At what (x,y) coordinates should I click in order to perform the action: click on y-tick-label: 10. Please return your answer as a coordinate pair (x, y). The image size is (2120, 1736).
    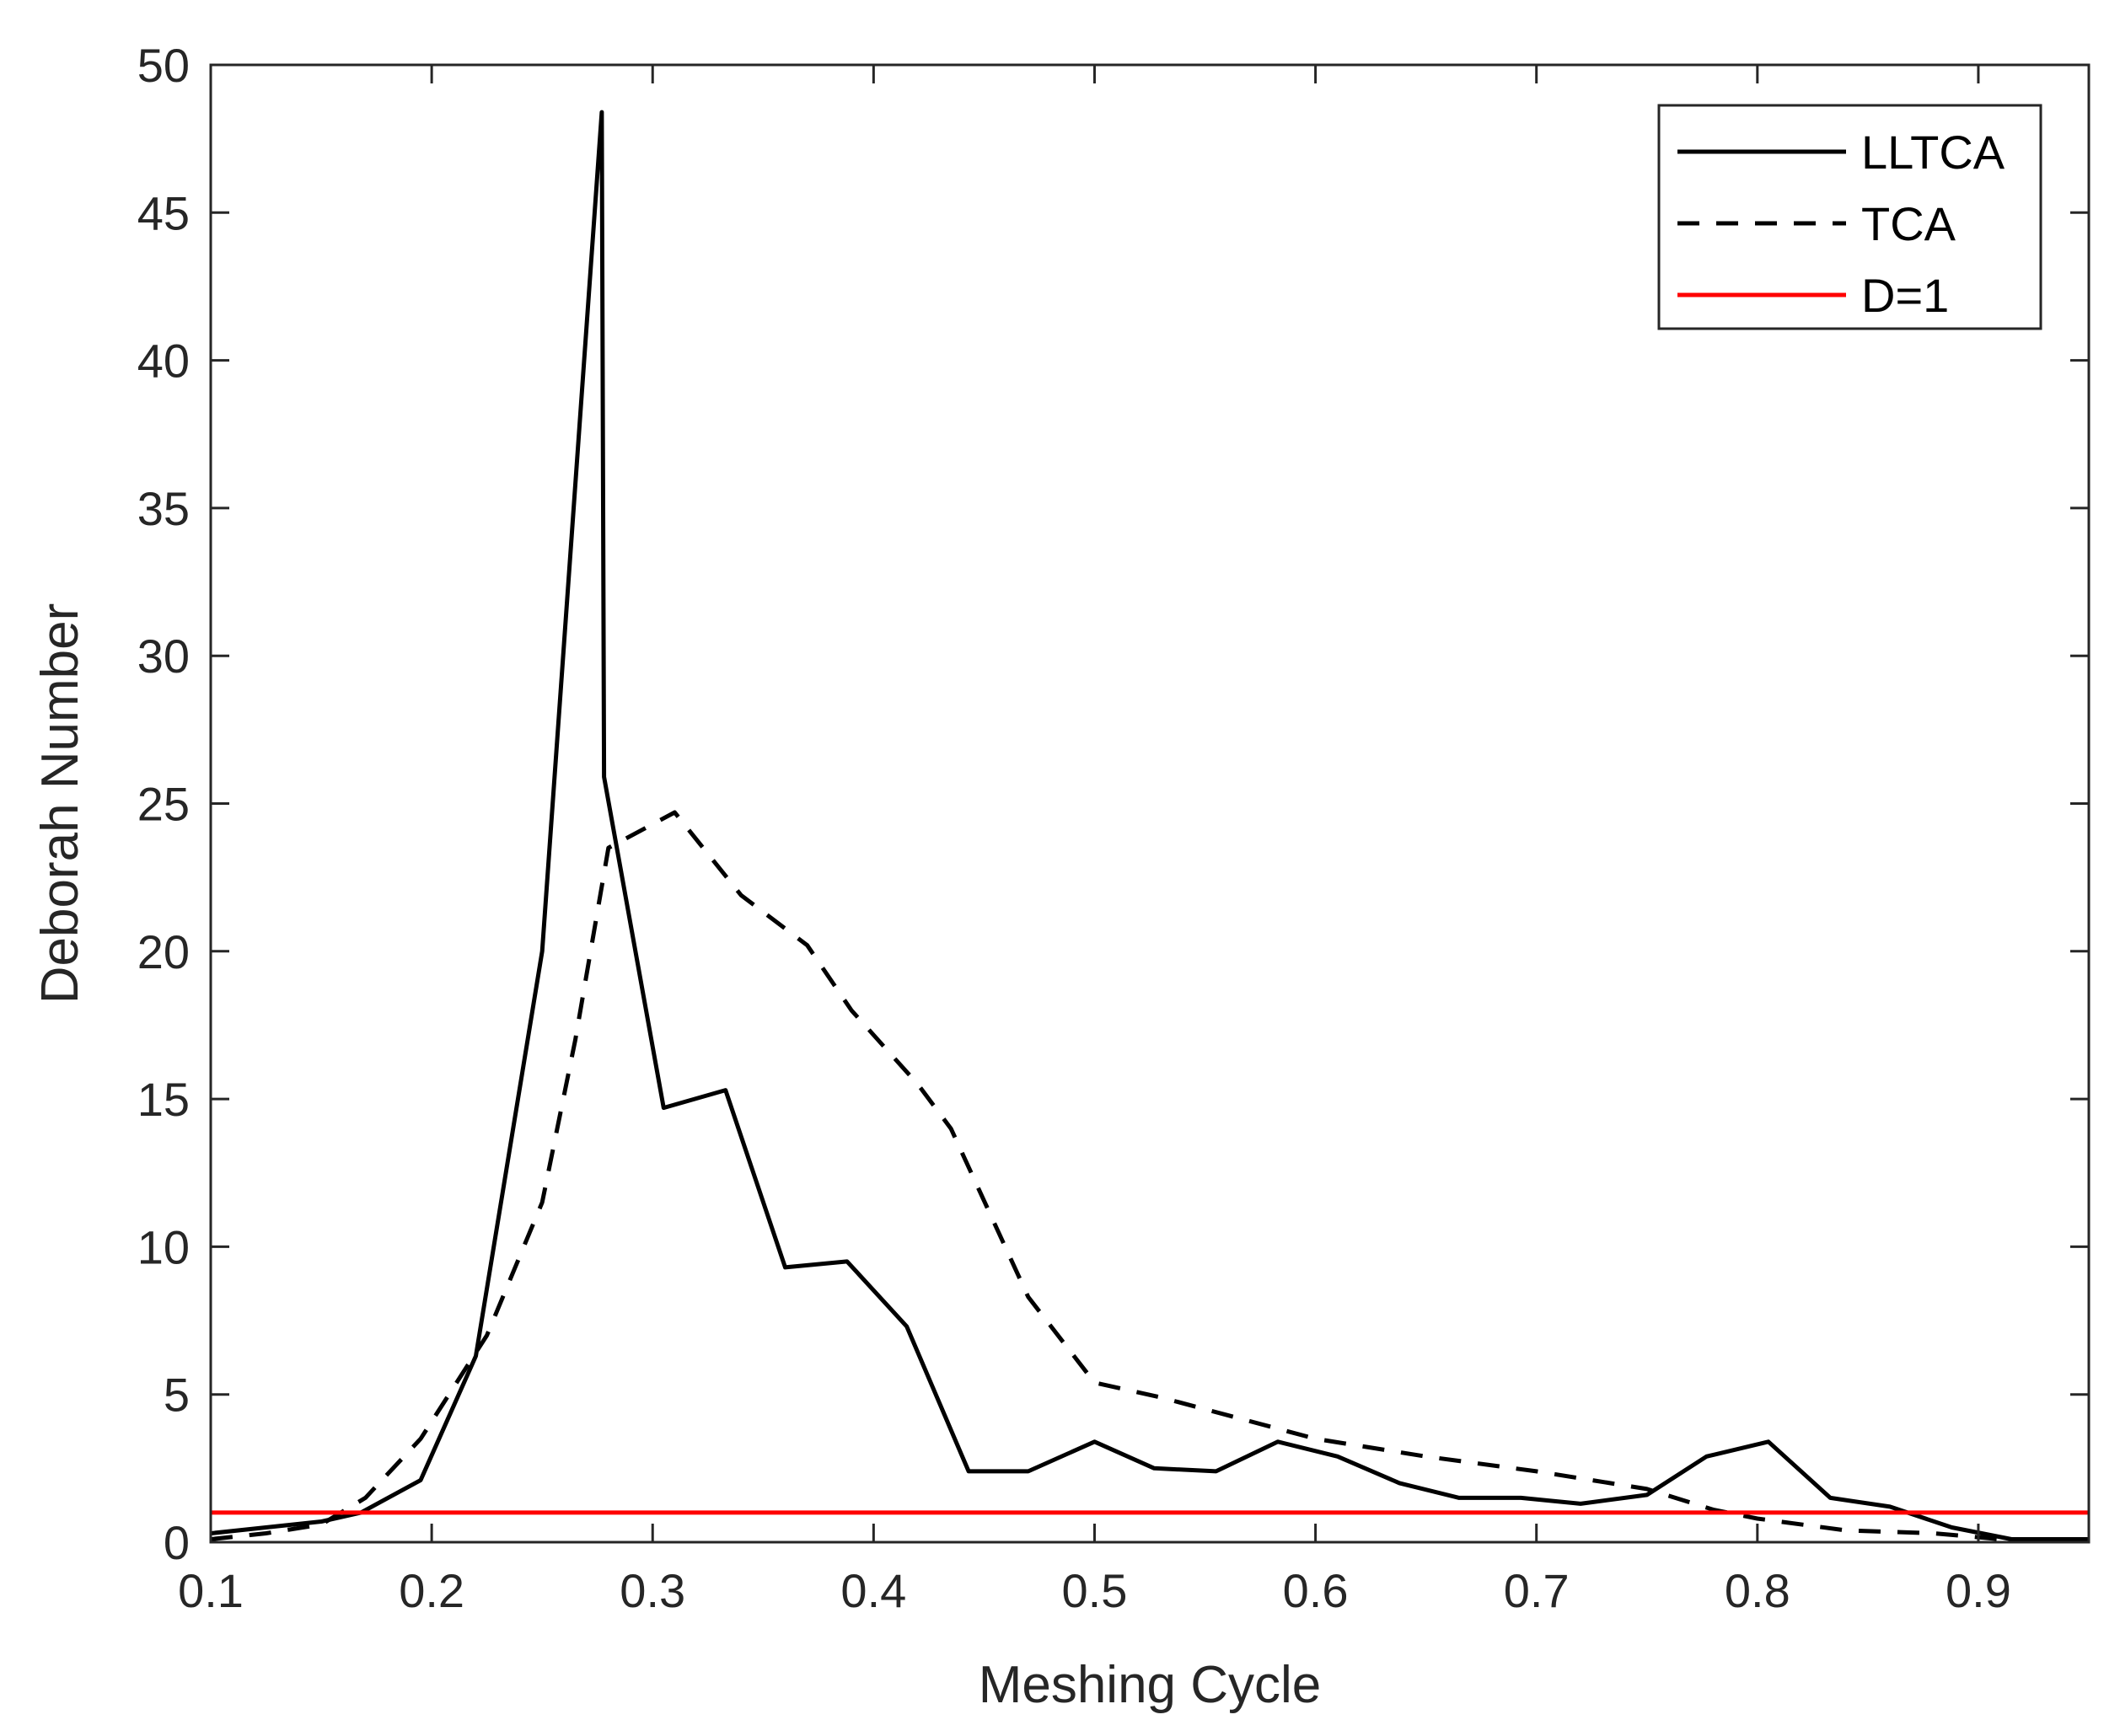
    Looking at the image, I should click on (163, 1246).